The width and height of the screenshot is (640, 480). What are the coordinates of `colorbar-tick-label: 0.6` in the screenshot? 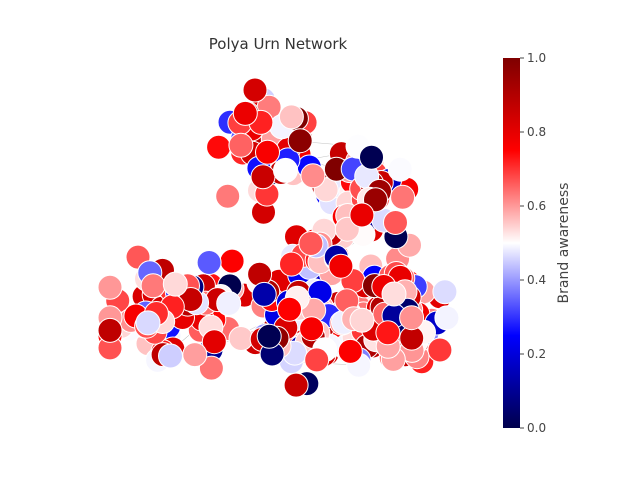 It's located at (536, 206).